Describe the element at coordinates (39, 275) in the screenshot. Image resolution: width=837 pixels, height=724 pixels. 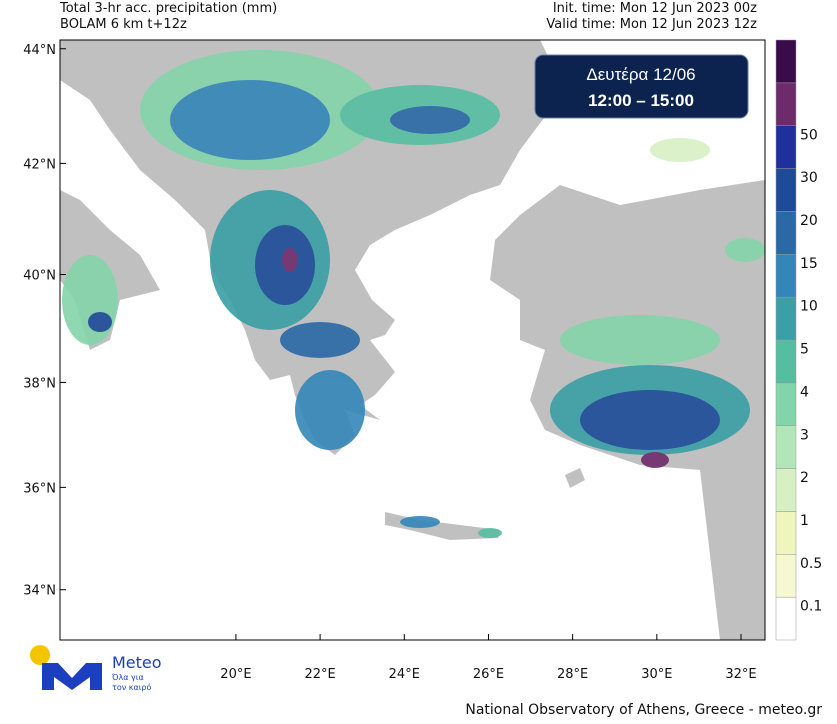
I see `y-tick-label: 40°N` at that location.